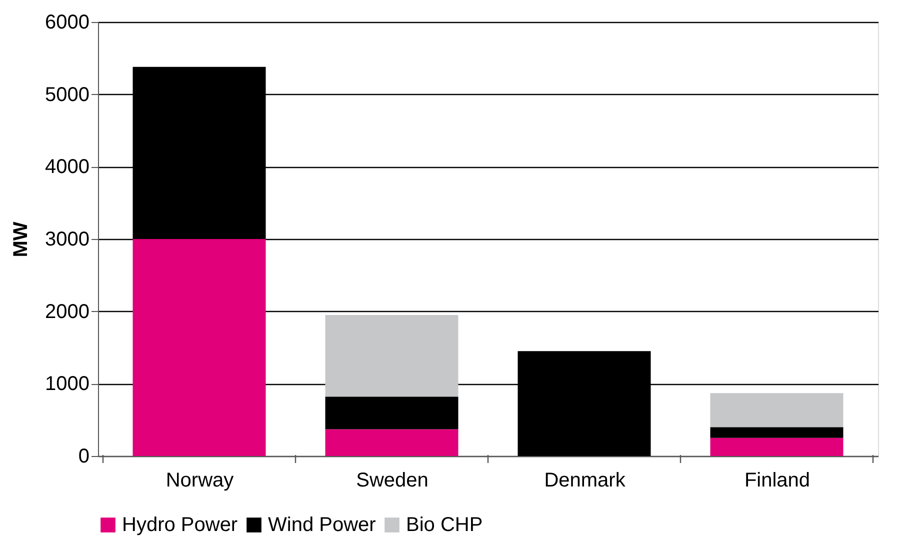 Image resolution: width=904 pixels, height=555 pixels. Describe the element at coordinates (67, 239) in the screenshot. I see `y-tick-label: 3000` at that location.